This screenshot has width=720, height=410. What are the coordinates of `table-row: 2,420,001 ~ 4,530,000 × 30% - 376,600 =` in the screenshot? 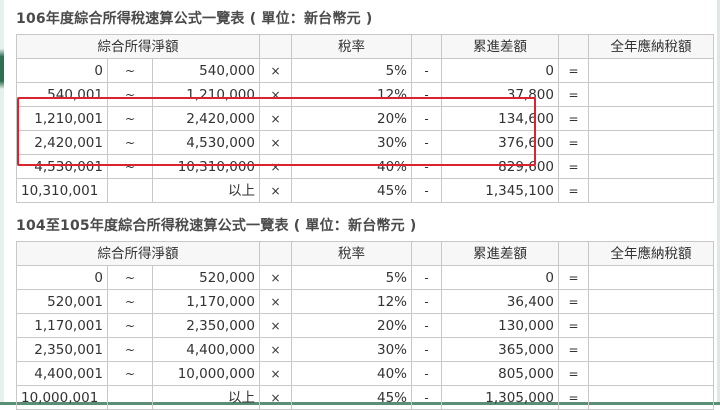 It's located at (365, 142).